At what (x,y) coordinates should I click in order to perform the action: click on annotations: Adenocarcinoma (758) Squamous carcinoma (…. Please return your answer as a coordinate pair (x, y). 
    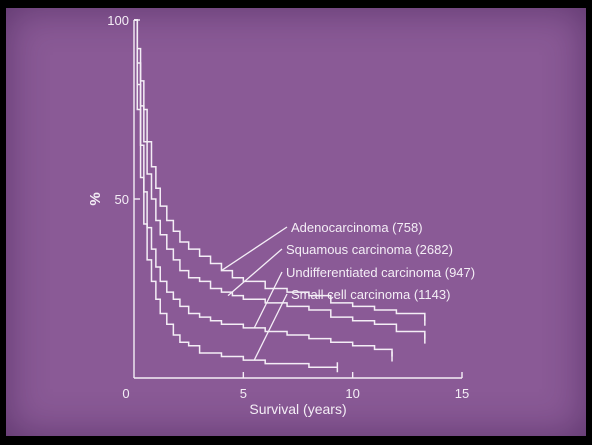
    Looking at the image, I should click on (348, 290).